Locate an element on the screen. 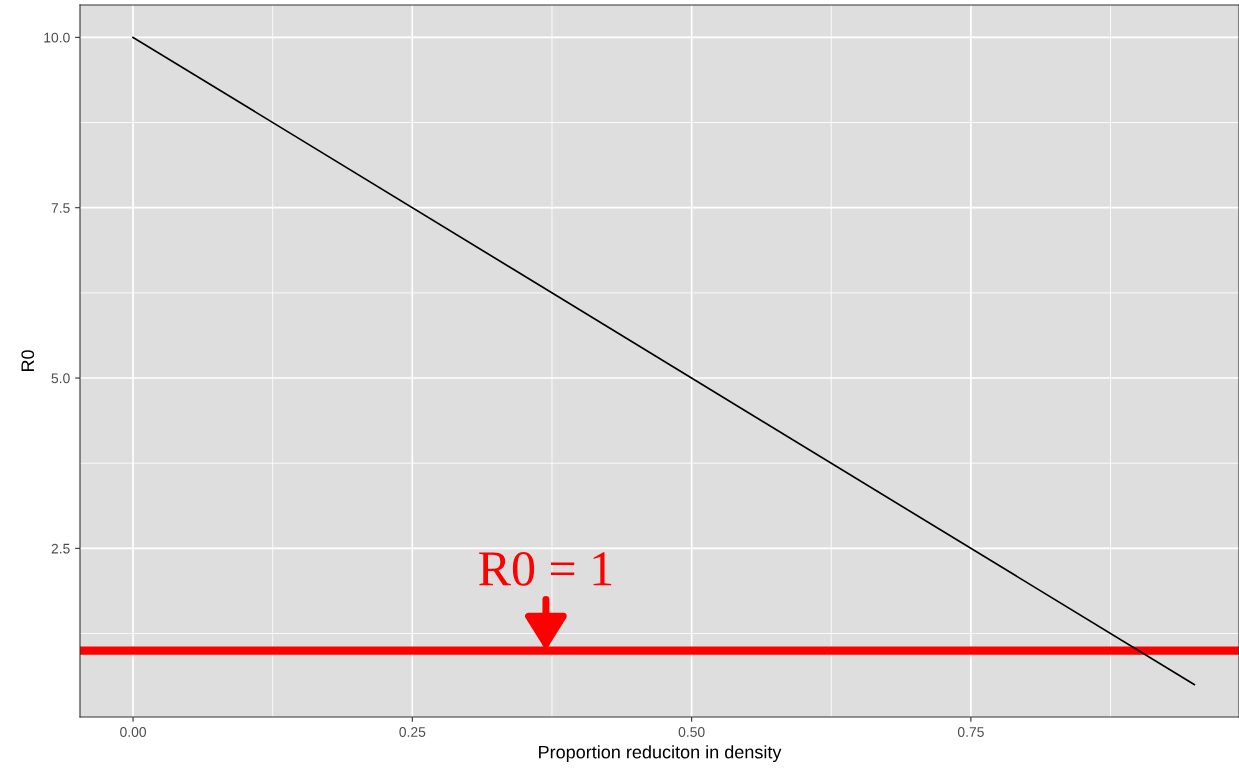  y-tick-label: 7.5 is located at coordinates (60, 208).